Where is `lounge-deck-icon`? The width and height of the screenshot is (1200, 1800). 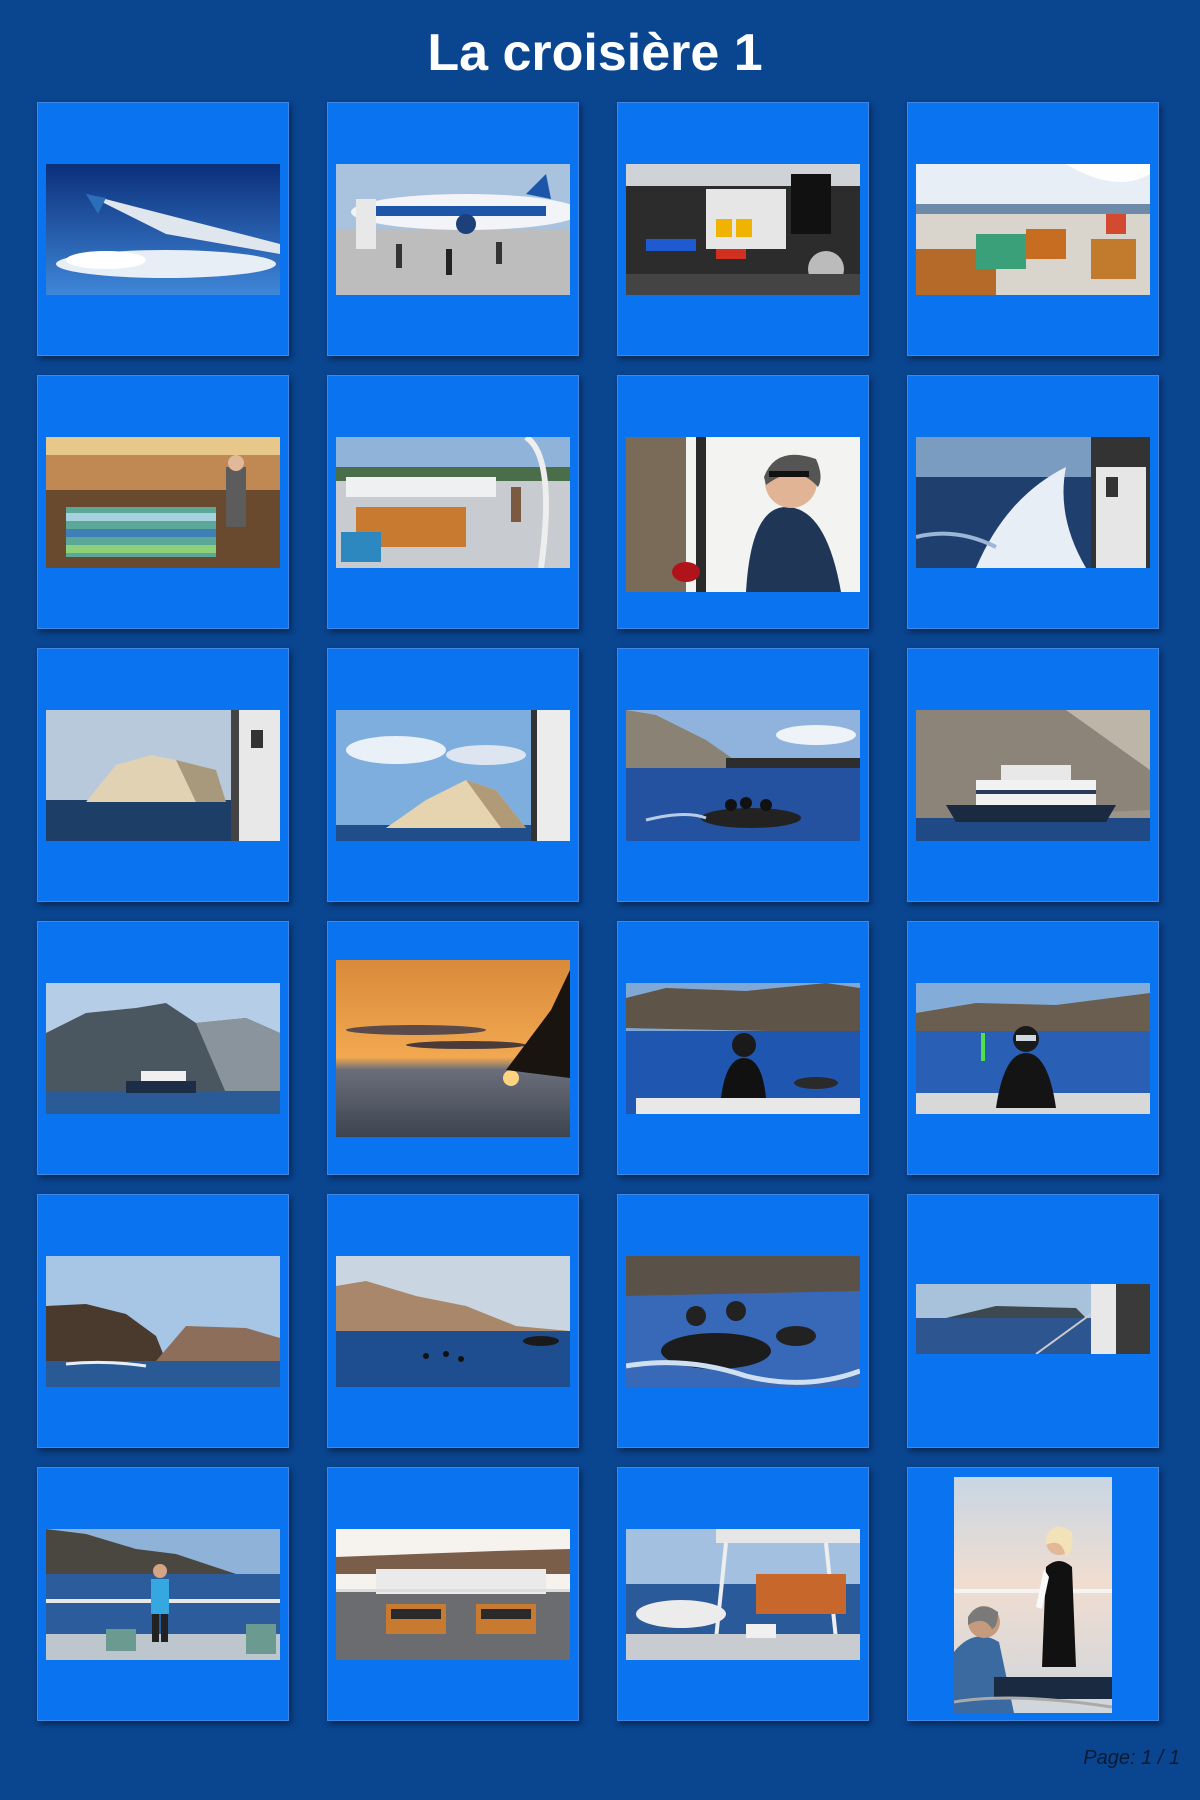 lounge-deck-icon is located at coordinates (1033, 229).